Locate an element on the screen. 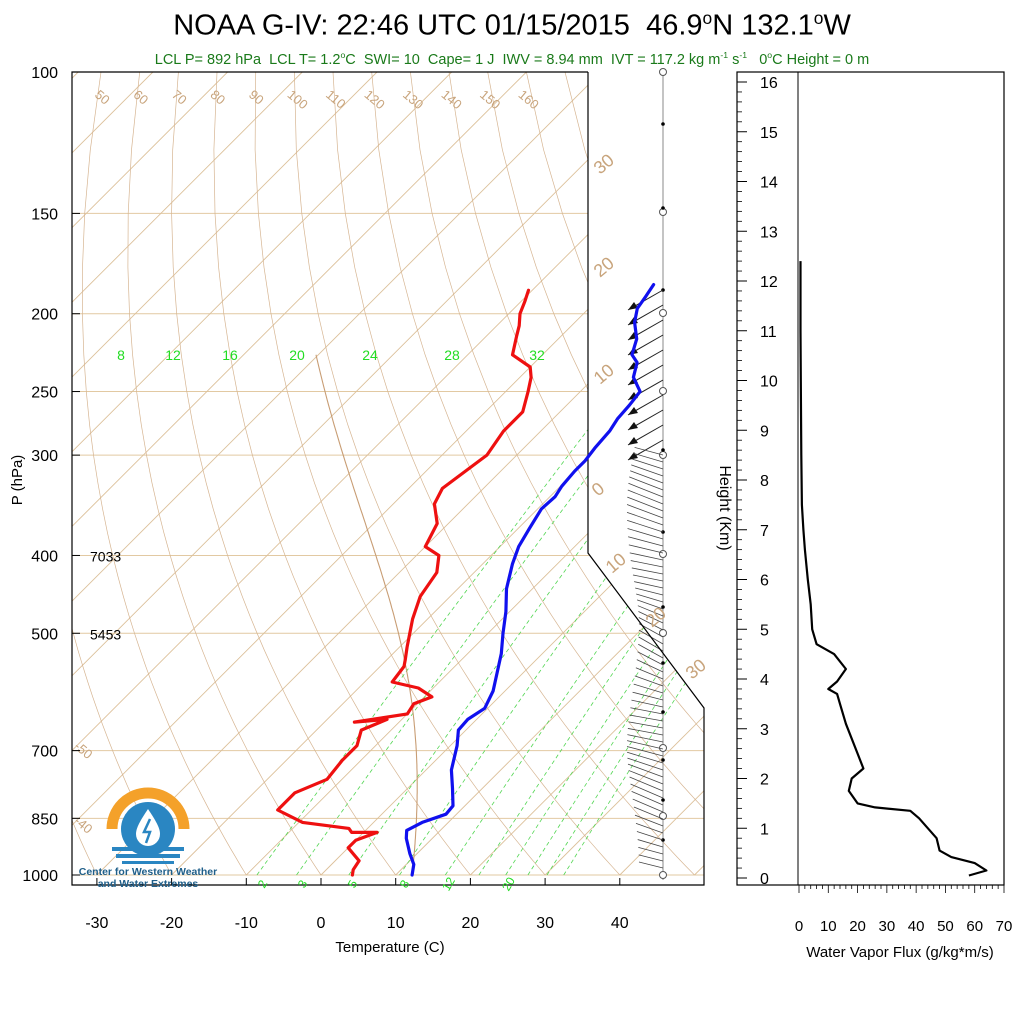  y-tick-label: 400 is located at coordinates (44, 556).